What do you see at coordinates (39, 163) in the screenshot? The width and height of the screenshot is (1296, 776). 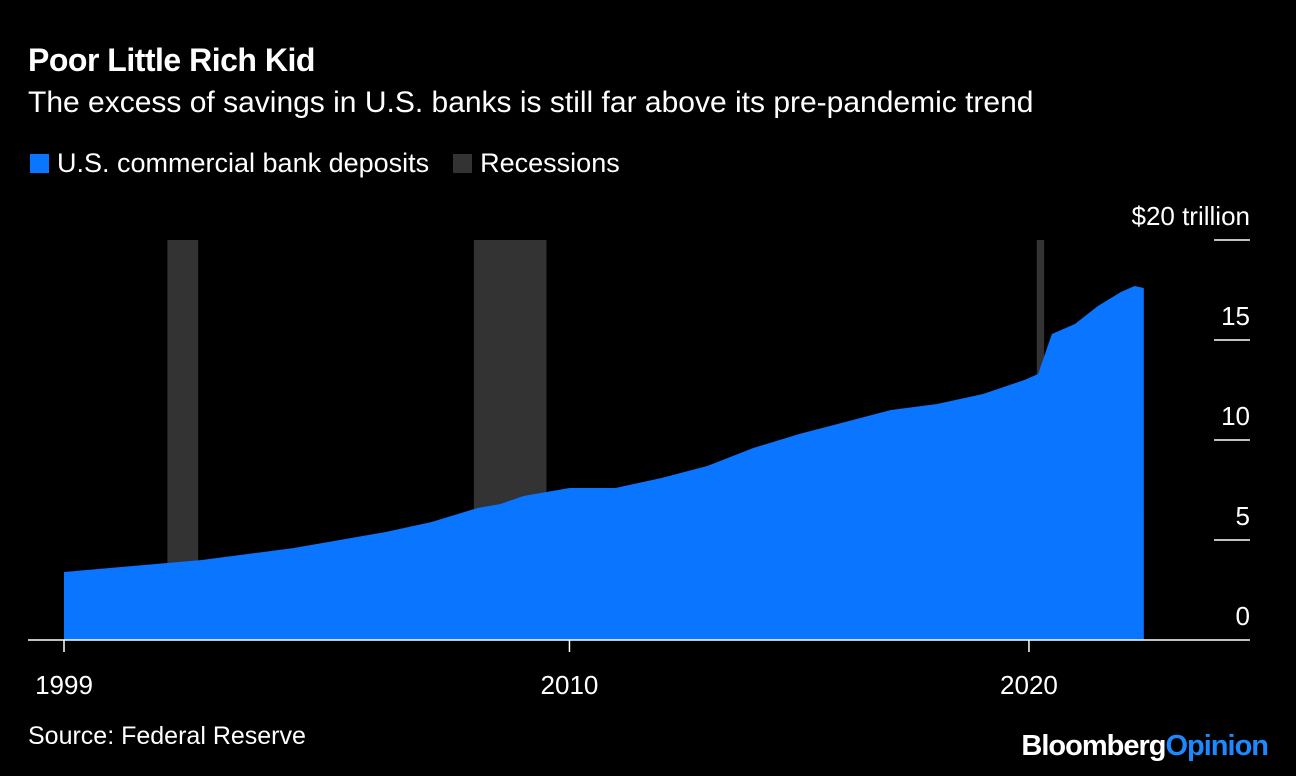 I see `legend-swatch-deposits` at bounding box center [39, 163].